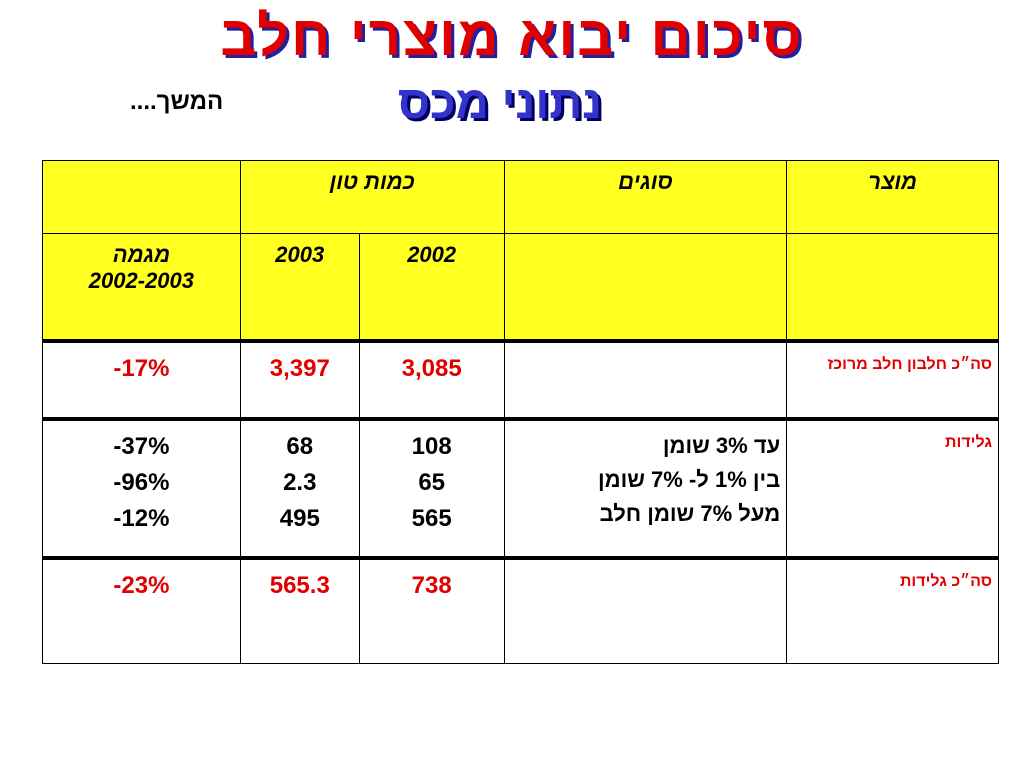  I want to click on value: -17%, so click(141, 368).